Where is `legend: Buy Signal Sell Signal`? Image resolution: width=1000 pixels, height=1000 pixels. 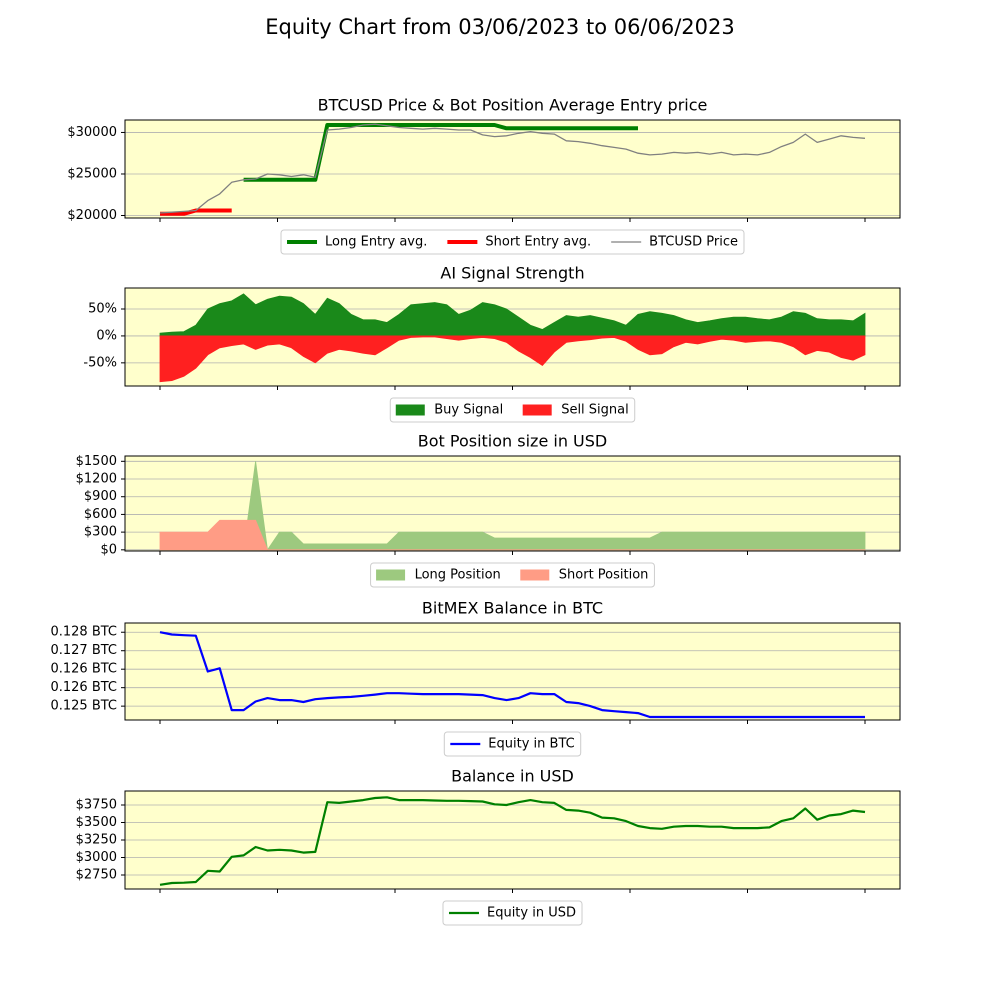
legend: Buy Signal Sell Signal is located at coordinates (512, 410).